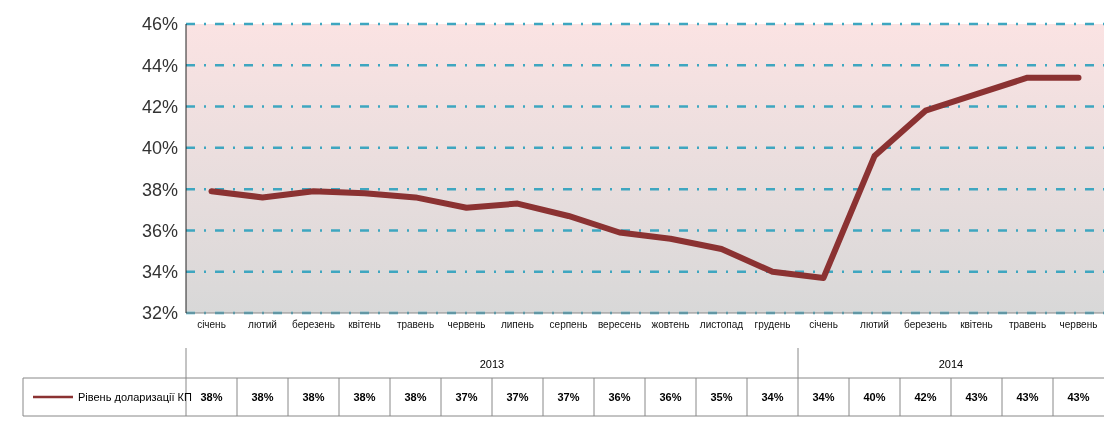 Image resolution: width=1112 pixels, height=421 pixels. I want to click on y-tick-label: 46%, so click(159, 24).